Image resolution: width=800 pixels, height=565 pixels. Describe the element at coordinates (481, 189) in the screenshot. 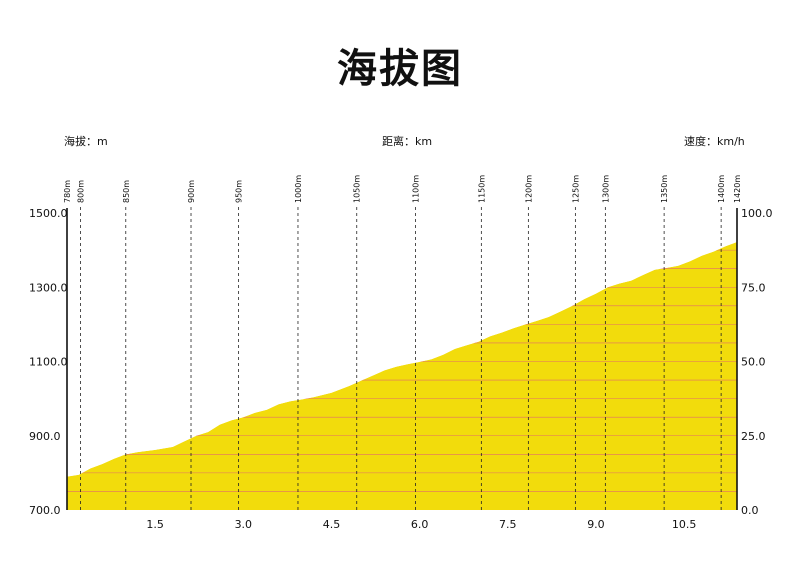

I see `elevation-marker-label: 1150m` at that location.